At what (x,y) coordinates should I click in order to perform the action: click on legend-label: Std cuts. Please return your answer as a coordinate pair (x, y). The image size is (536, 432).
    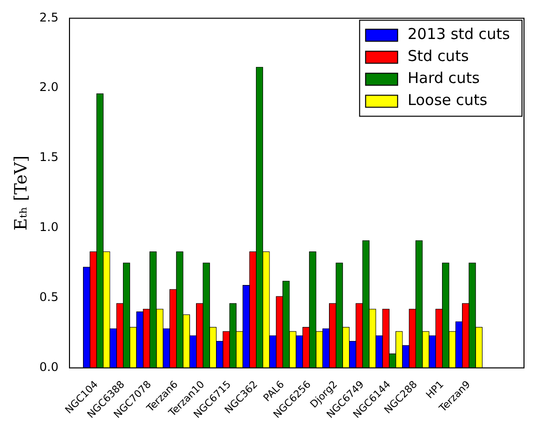
    Looking at the image, I should click on (438, 56).